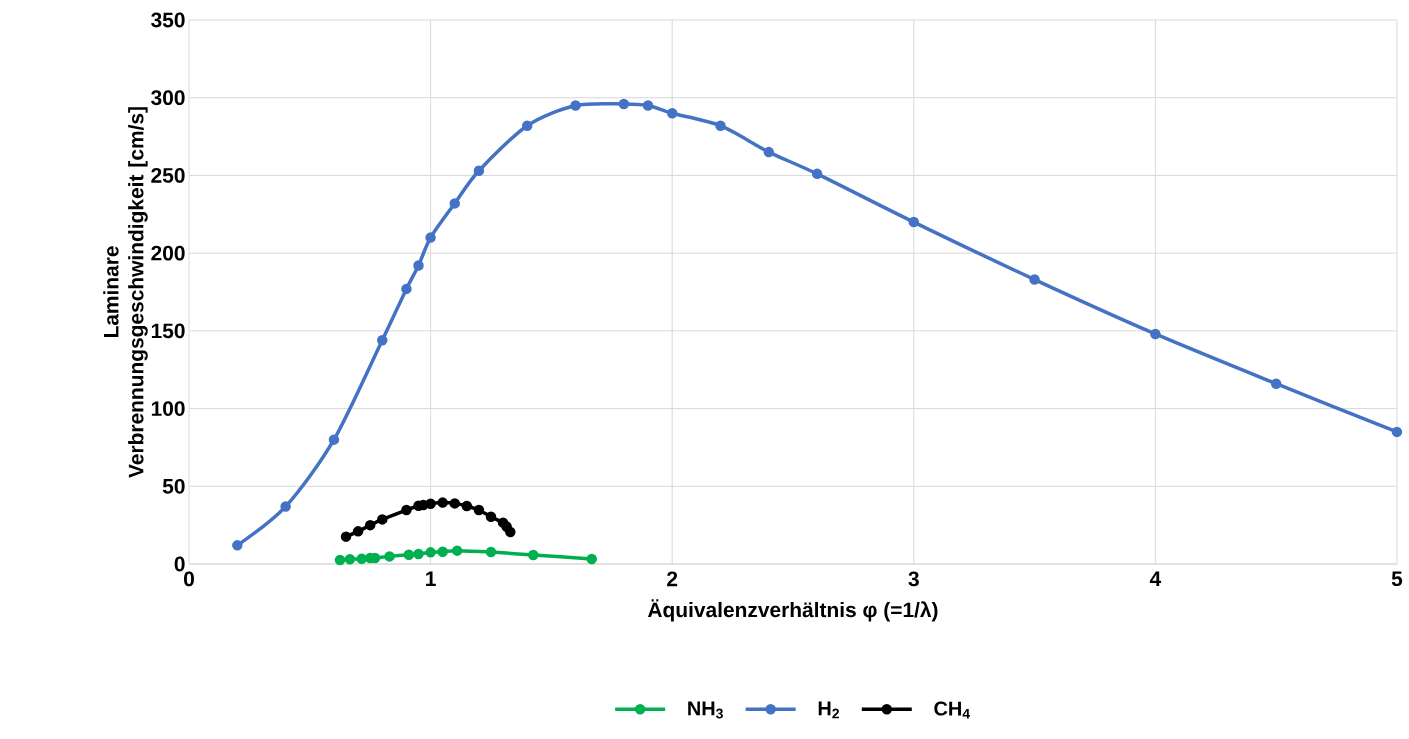  I want to click on y-tick-label: 350, so click(168, 20).